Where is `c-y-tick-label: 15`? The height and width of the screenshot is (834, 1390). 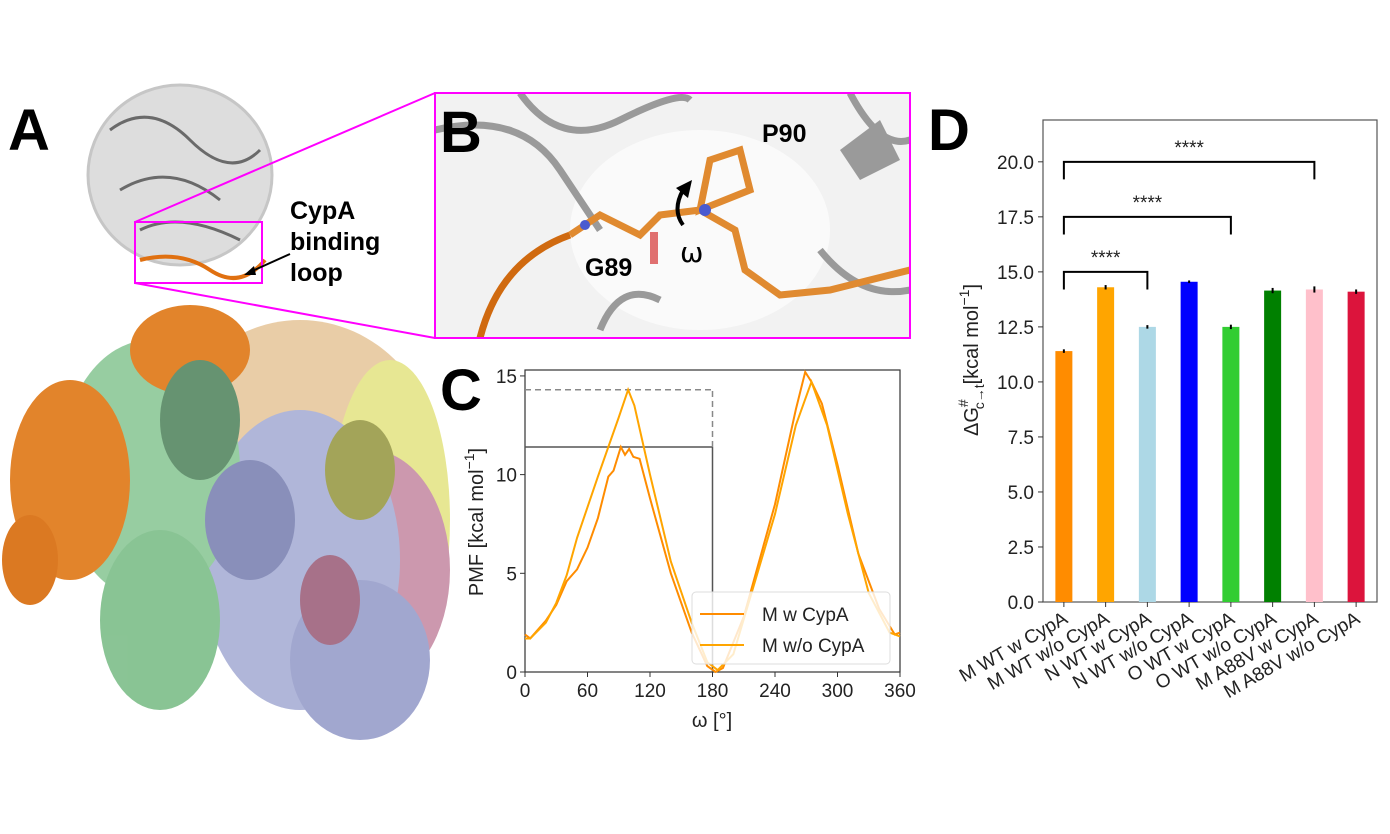
c-y-tick-label: 15 is located at coordinates (506, 377).